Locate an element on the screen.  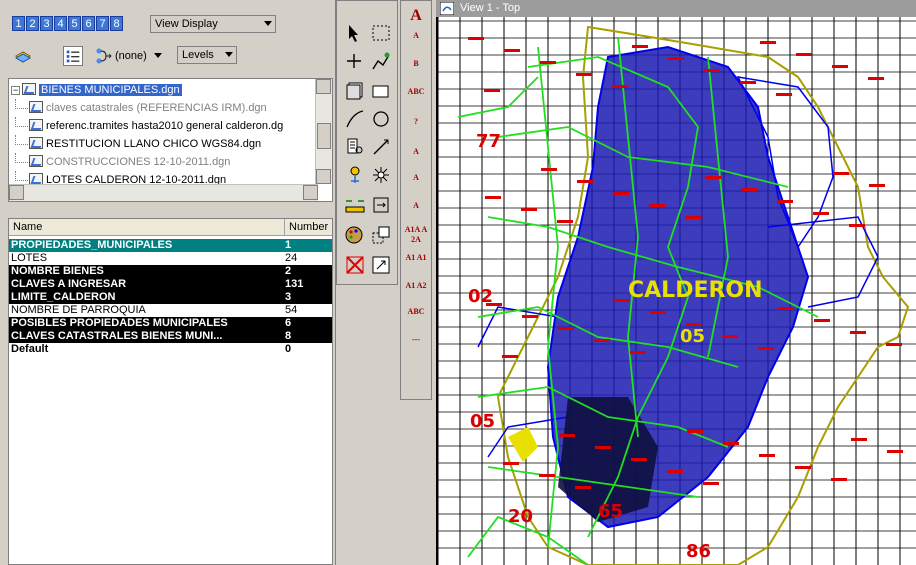
view-button-6: 6 is located at coordinates (88, 23).